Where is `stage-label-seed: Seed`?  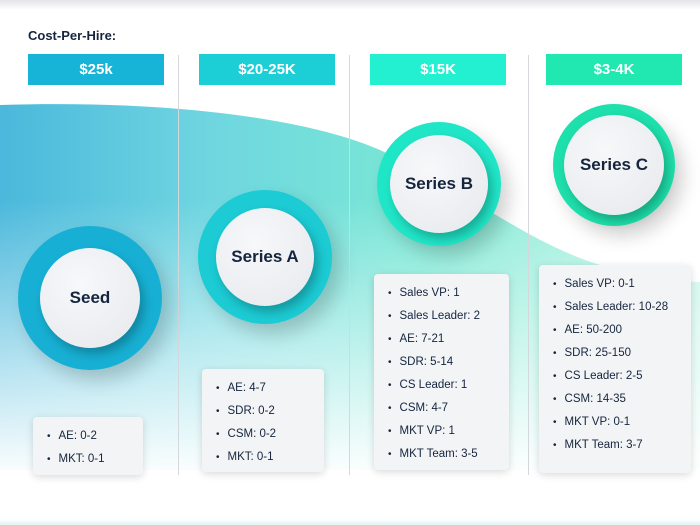 stage-label-seed: Seed is located at coordinates (90, 298).